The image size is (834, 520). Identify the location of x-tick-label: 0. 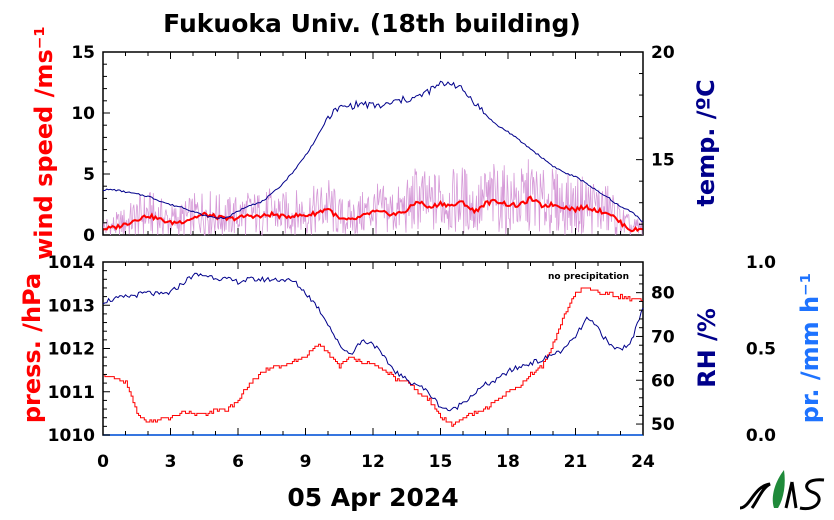
(103, 462).